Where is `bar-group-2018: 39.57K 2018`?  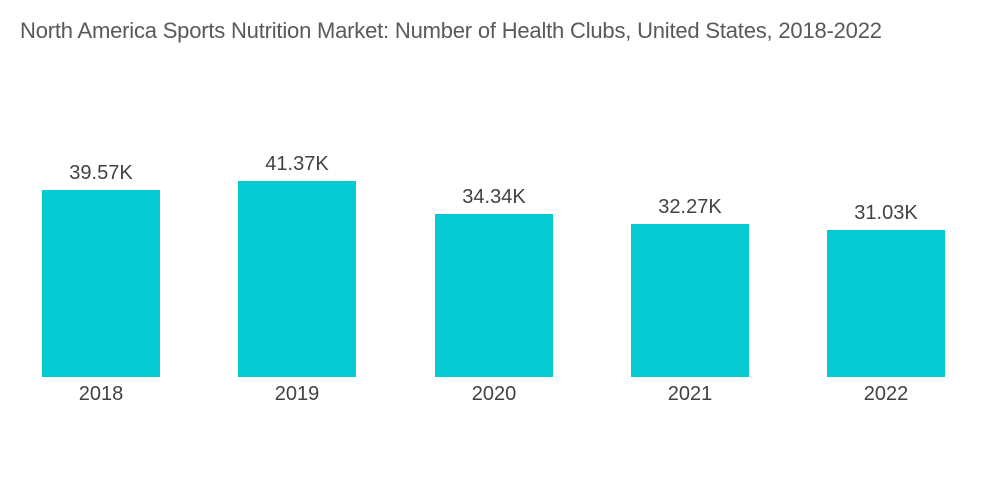 bar-group-2018: 39.57K 2018 is located at coordinates (101, 252).